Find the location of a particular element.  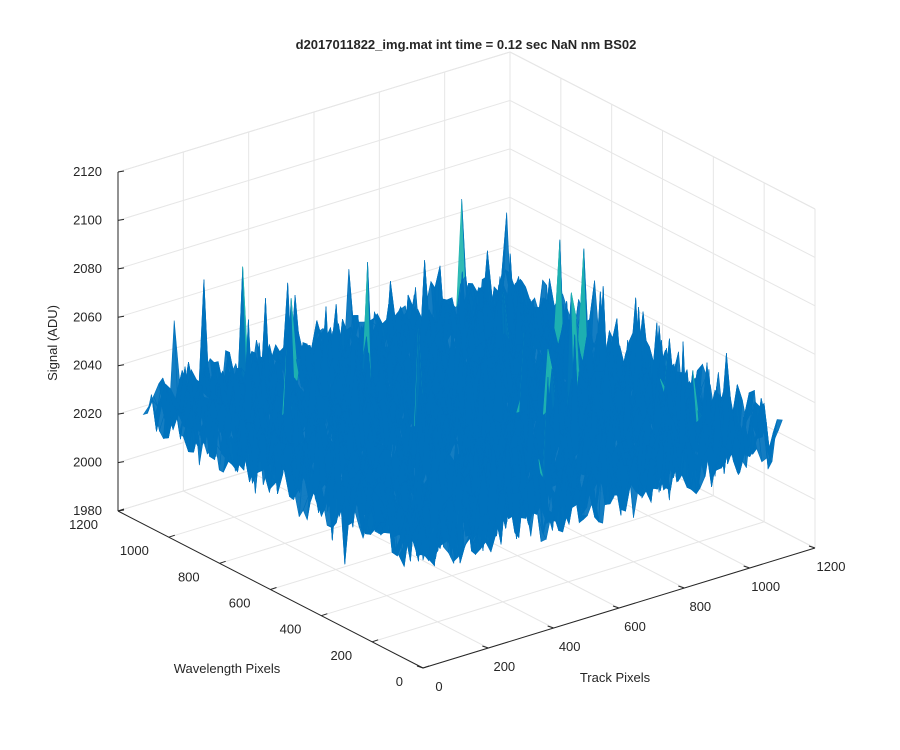

z-tick-label: 2080 is located at coordinates (87, 268).